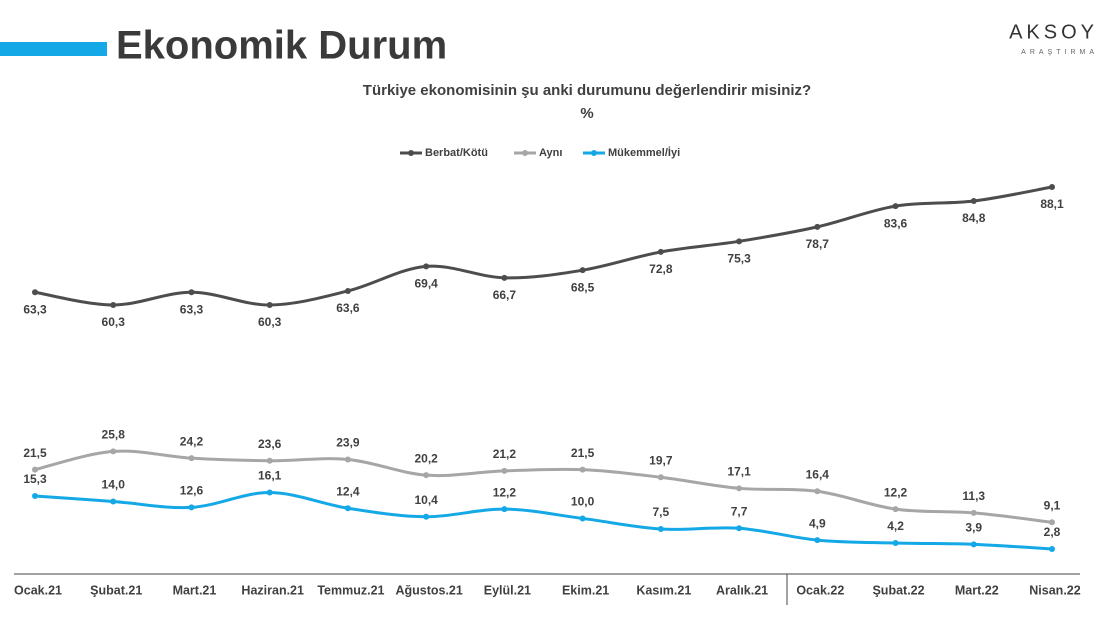 The width and height of the screenshot is (1114, 619). What do you see at coordinates (192, 441) in the screenshot?
I see `value-label: 24,2` at bounding box center [192, 441].